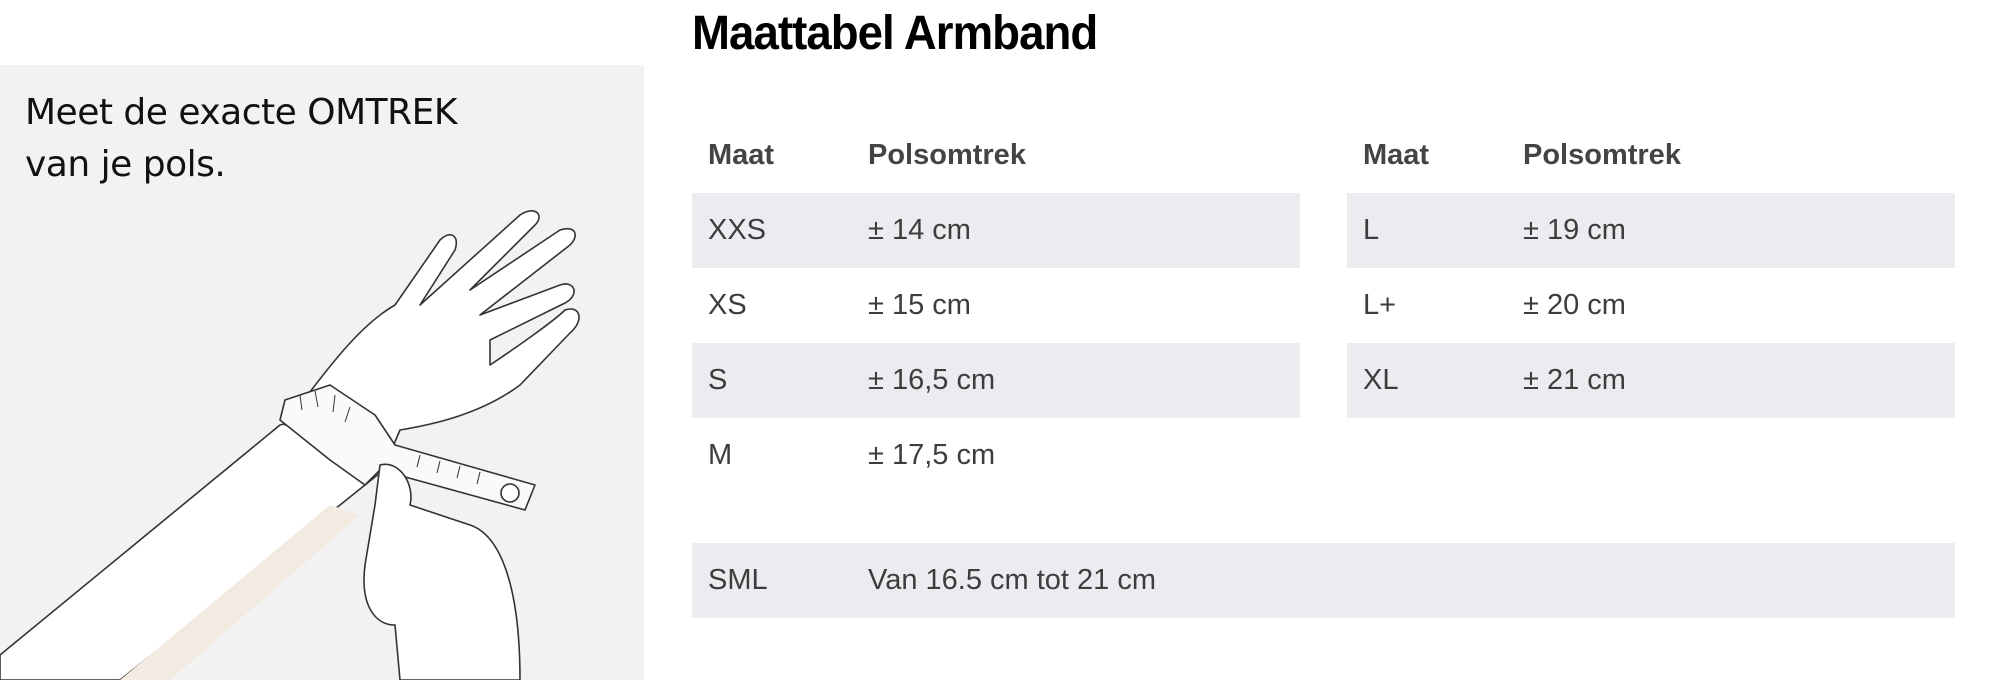  I want to click on size-cell: SML, so click(738, 580).